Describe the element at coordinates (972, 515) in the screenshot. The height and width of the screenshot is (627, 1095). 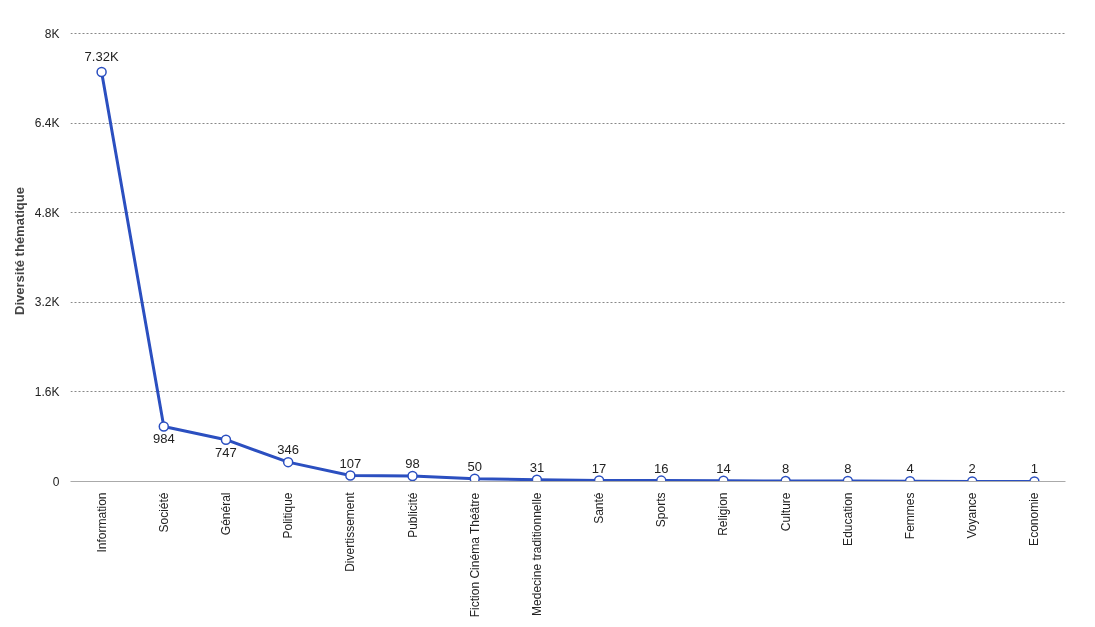
I see `x-tick-label: Voyance` at that location.